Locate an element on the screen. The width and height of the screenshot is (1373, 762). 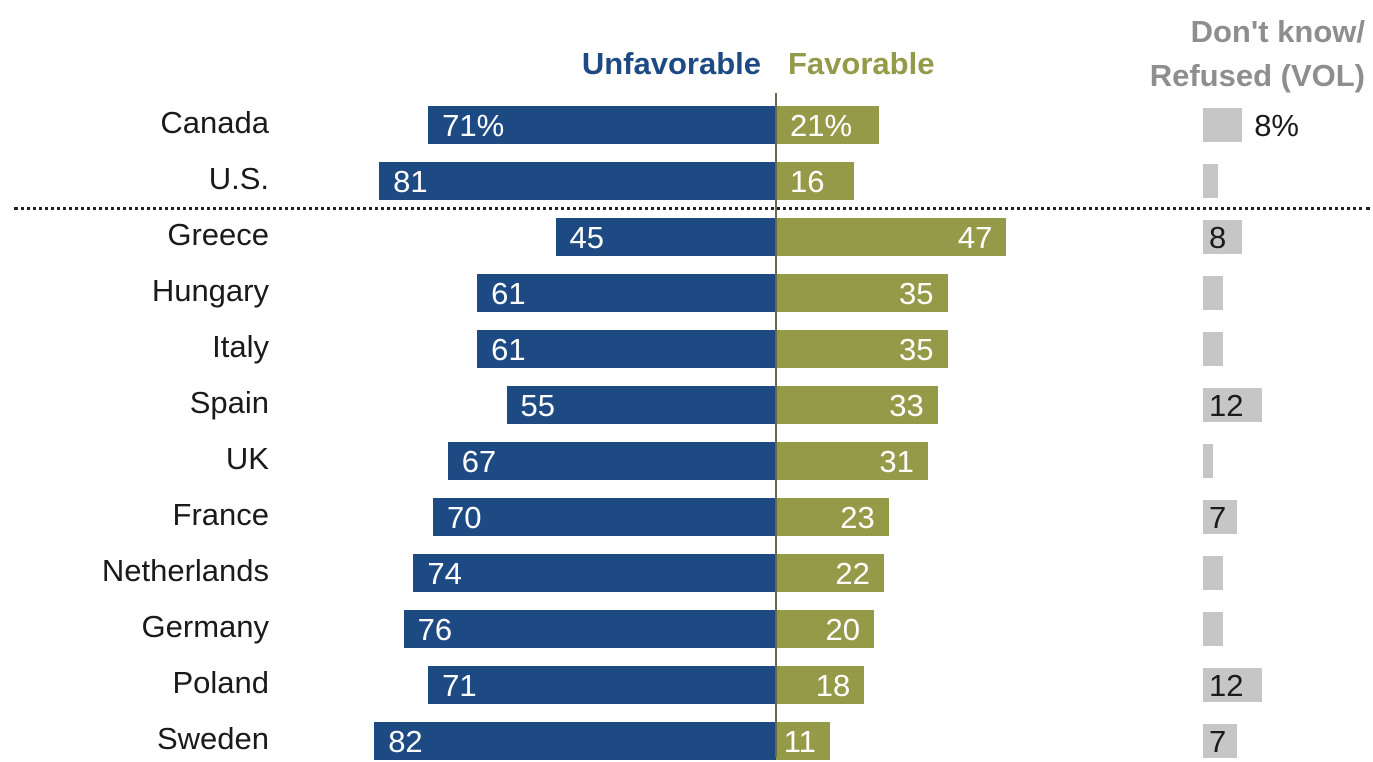
dont-know-bar-italy is located at coordinates (1213, 349).